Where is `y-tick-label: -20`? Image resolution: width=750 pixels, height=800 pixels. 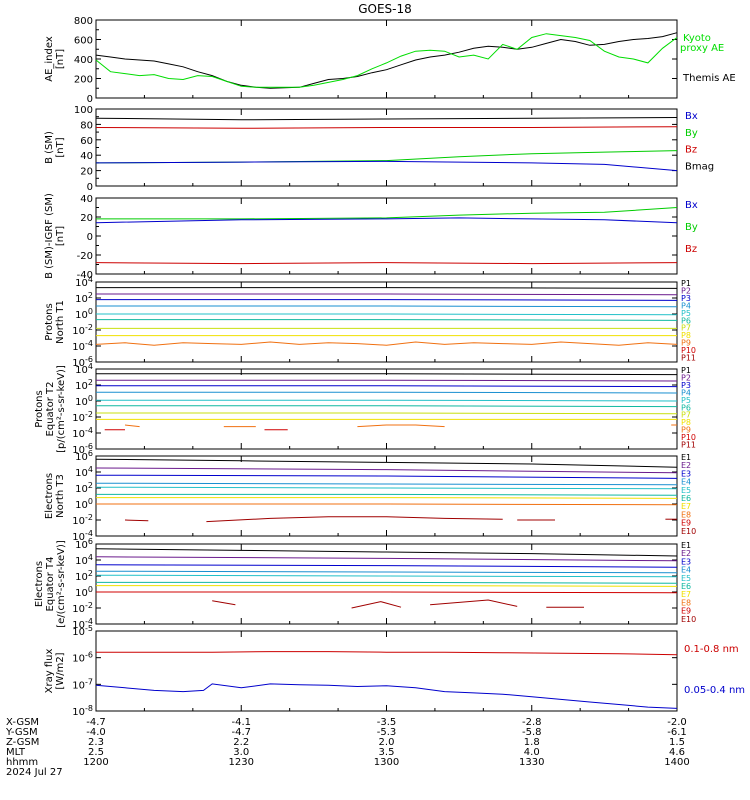 y-tick-label: -20 is located at coordinates (85, 256).